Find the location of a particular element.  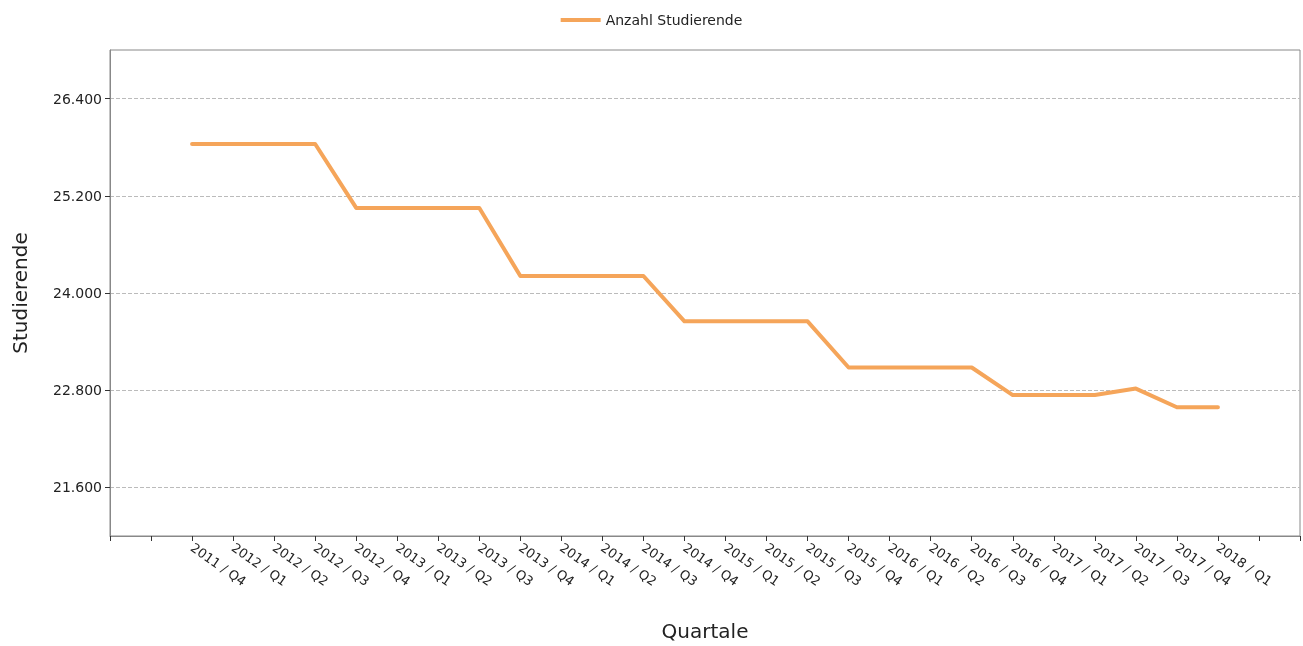

x-axis-title: Quartale is located at coordinates (705, 631).